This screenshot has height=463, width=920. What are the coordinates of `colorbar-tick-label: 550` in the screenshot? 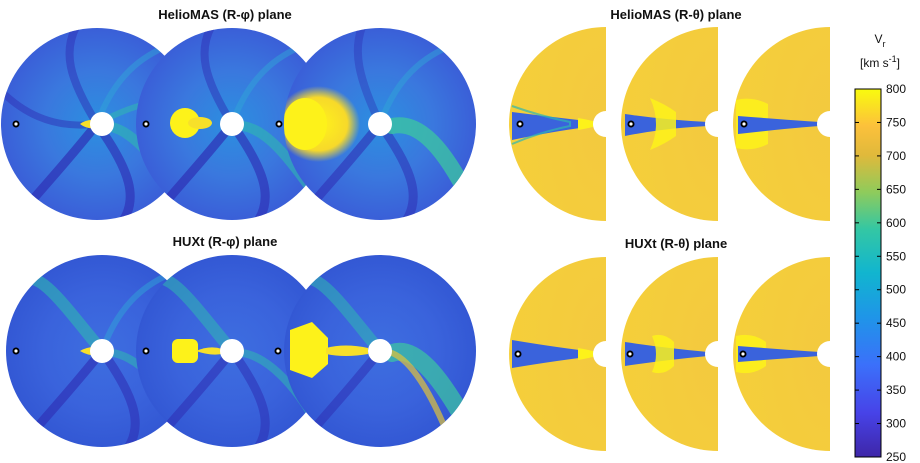 It's located at (896, 256).